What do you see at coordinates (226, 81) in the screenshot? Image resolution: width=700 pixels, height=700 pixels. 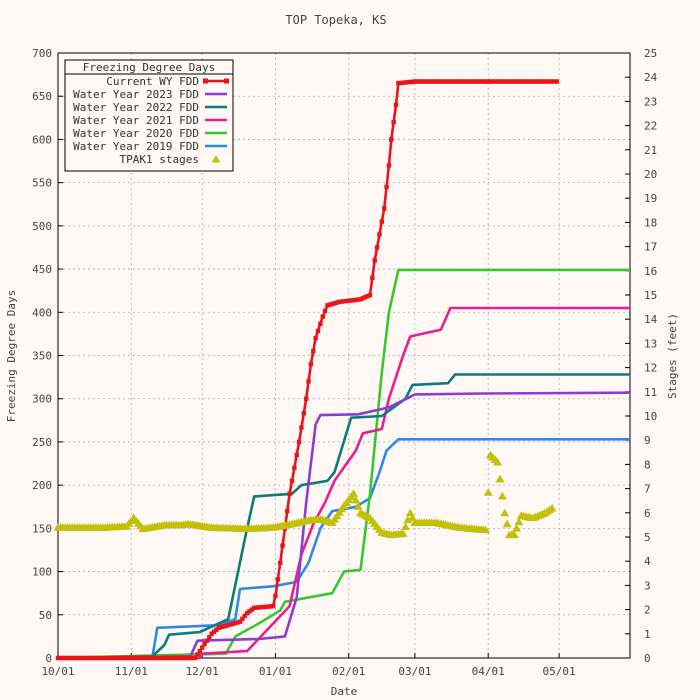 I see `legend-swatch-marker` at bounding box center [226, 81].